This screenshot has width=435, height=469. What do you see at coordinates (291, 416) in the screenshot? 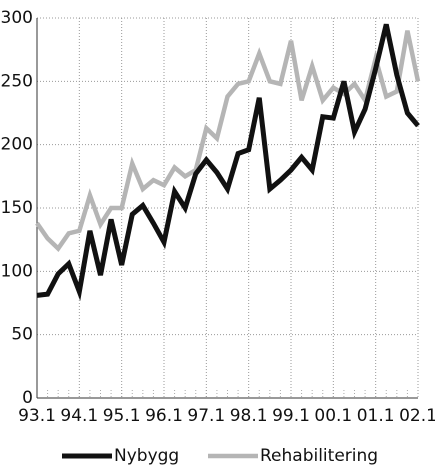
I see `x-tick-label: 99.1` at bounding box center [291, 416].